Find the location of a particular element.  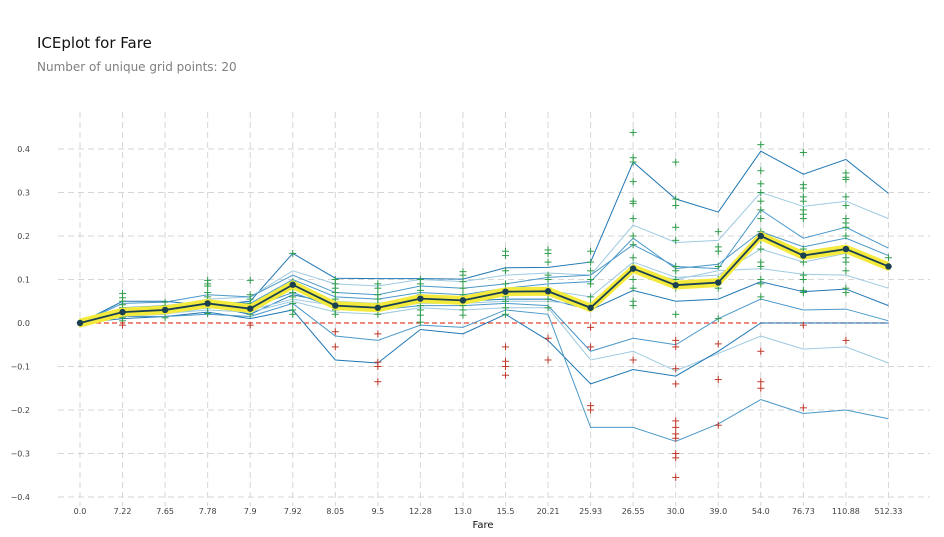

chart-title: ICEplot for Fare is located at coordinates (94, 43).